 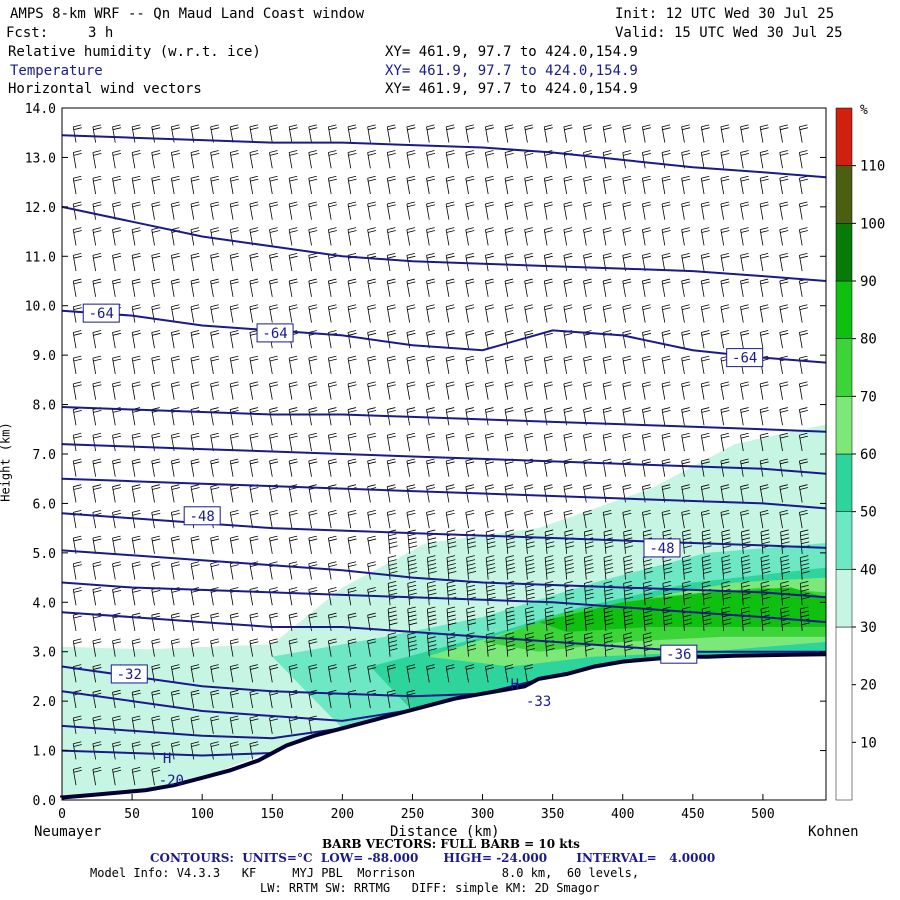 I want to click on x-tick-label: 300, so click(x=482, y=814).